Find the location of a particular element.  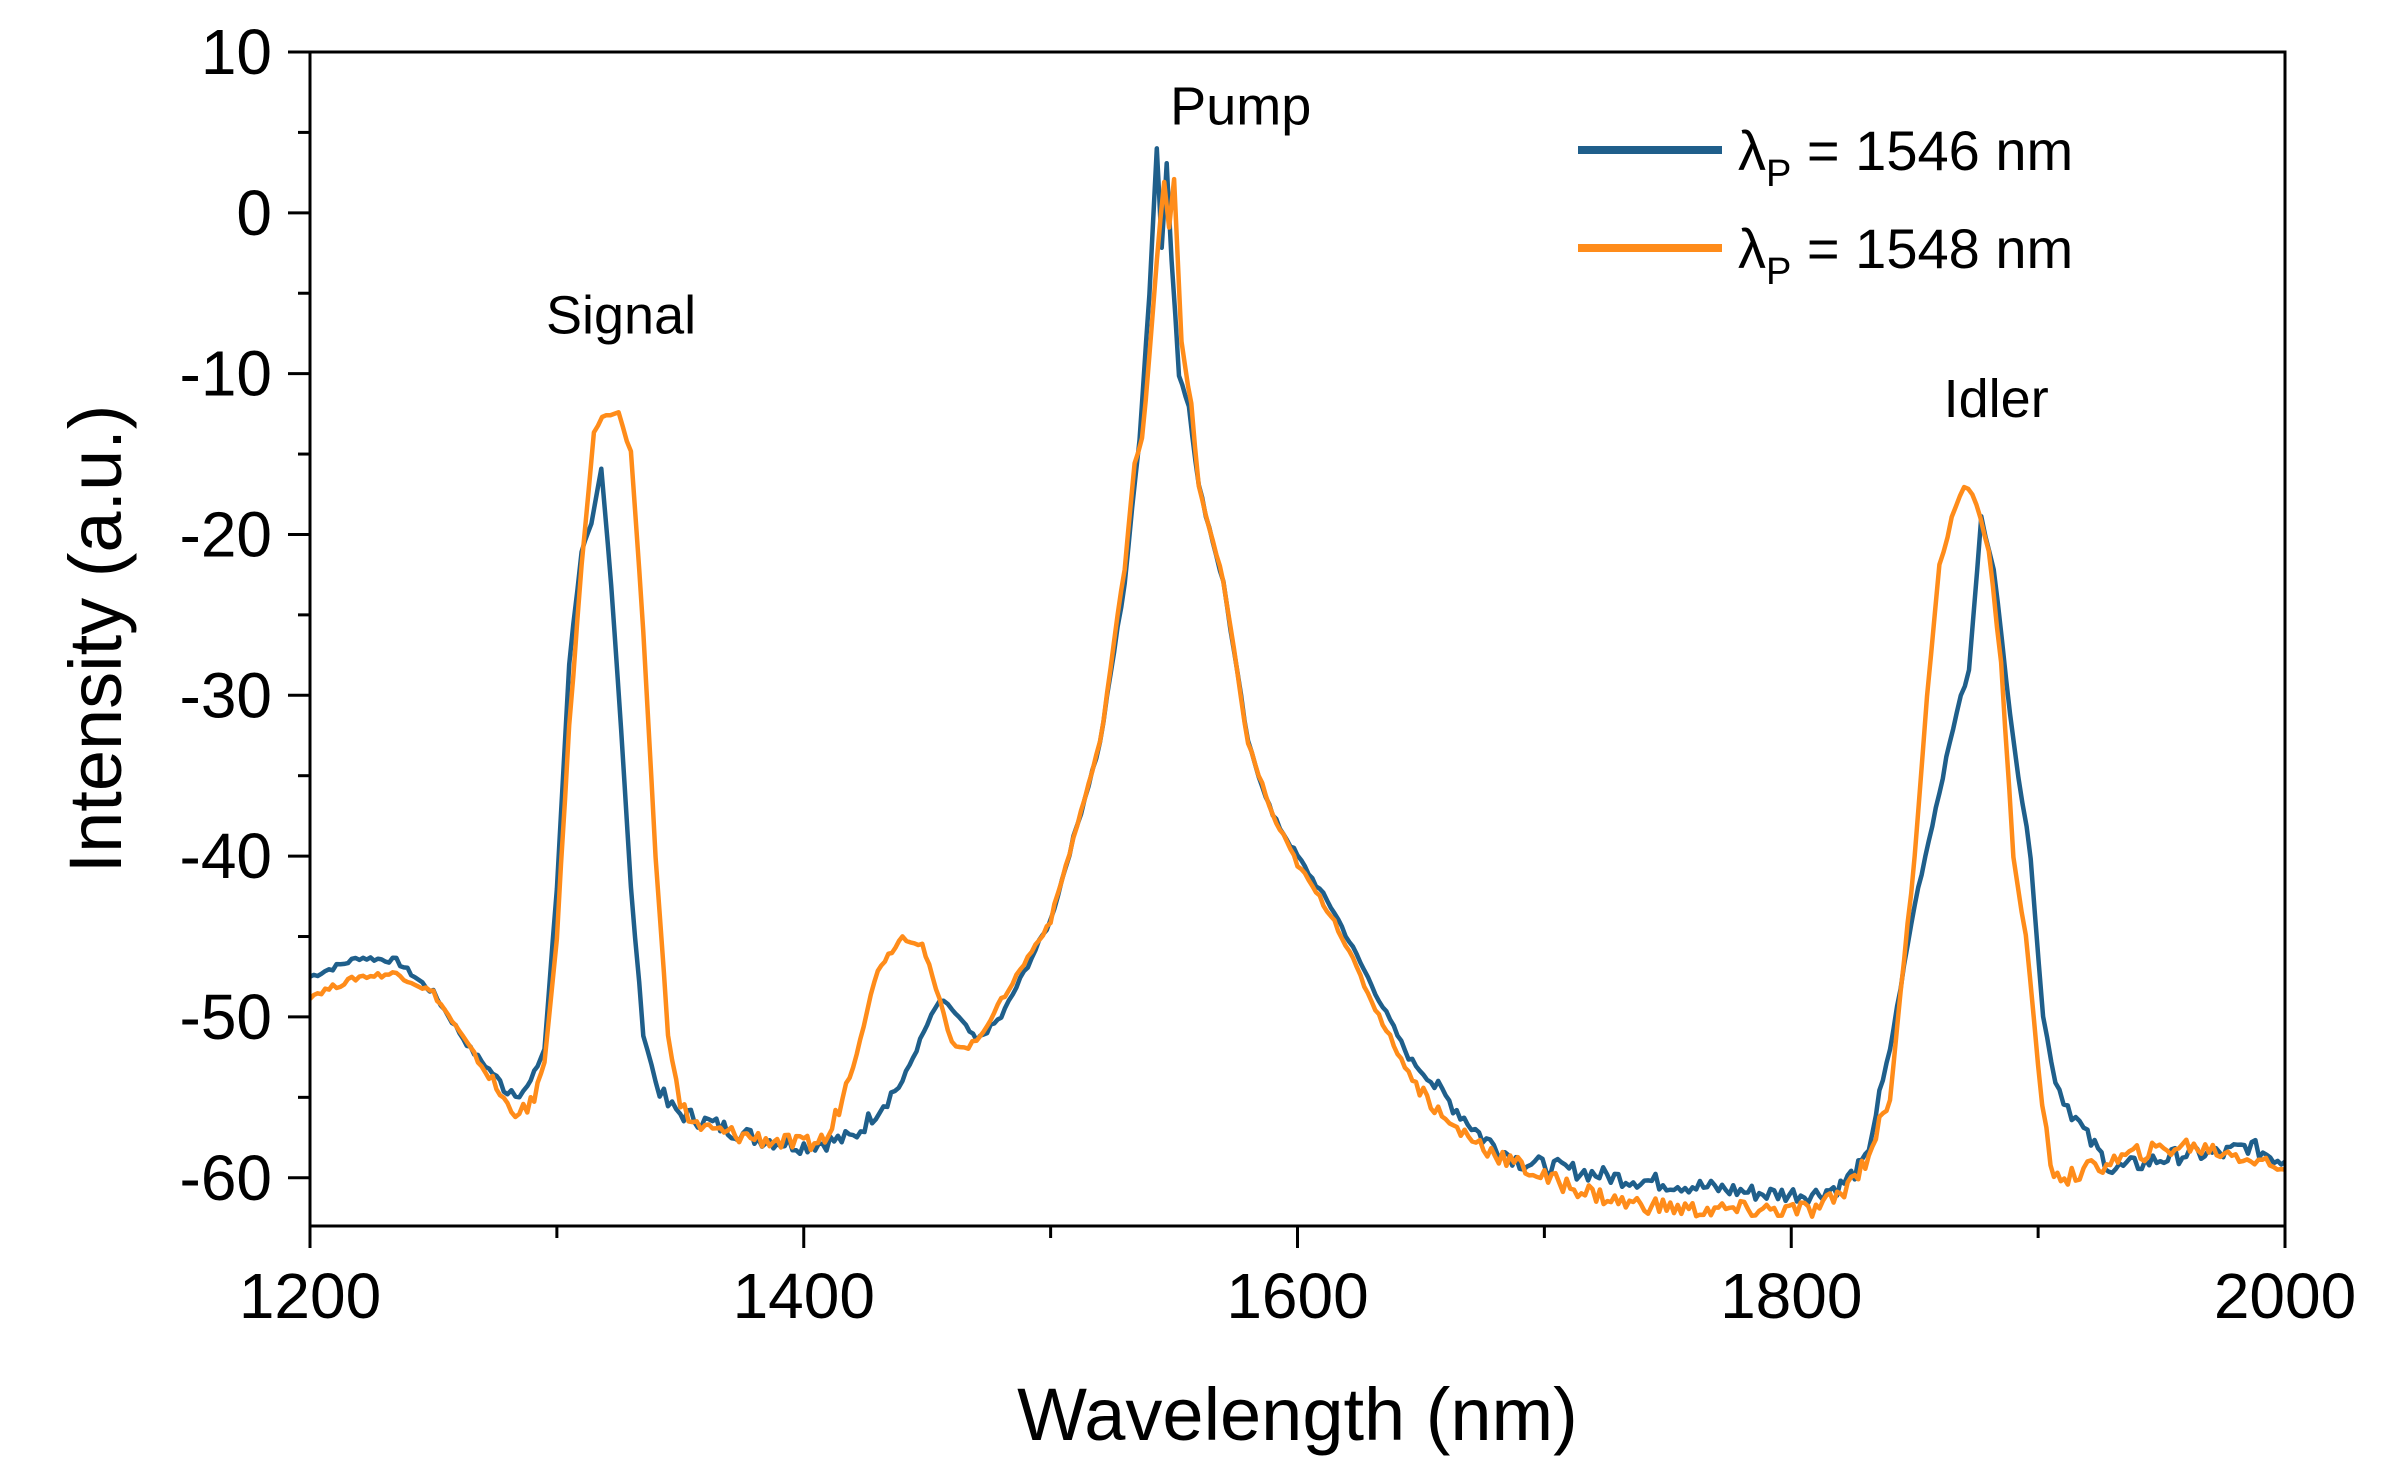

legend: λP = 1546 nm λP = 1548 nm is located at coordinates (1825, 206).